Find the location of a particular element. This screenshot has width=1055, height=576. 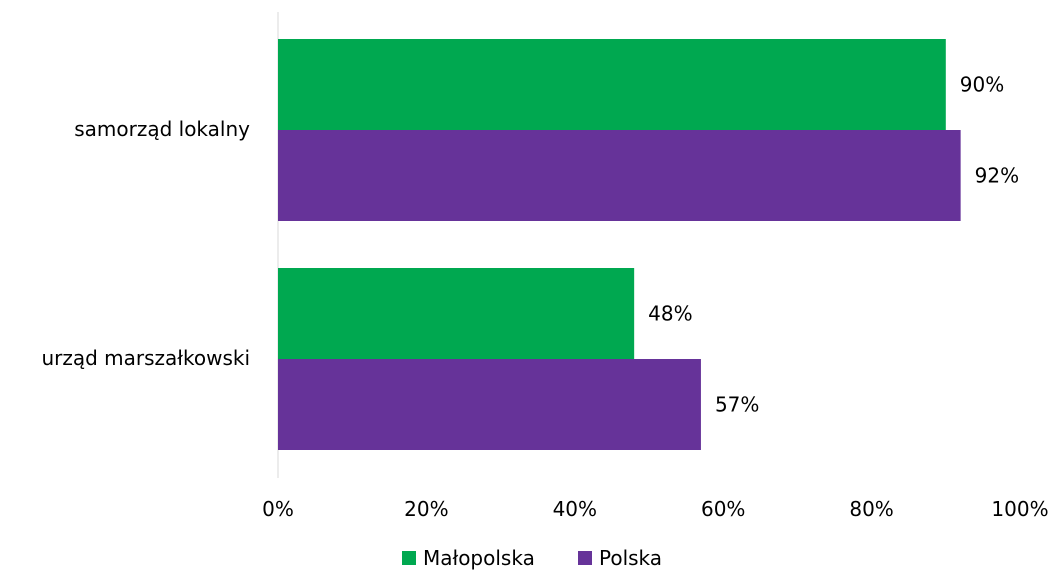

bar-malopolska-samorzad-lokalny is located at coordinates (612, 84).